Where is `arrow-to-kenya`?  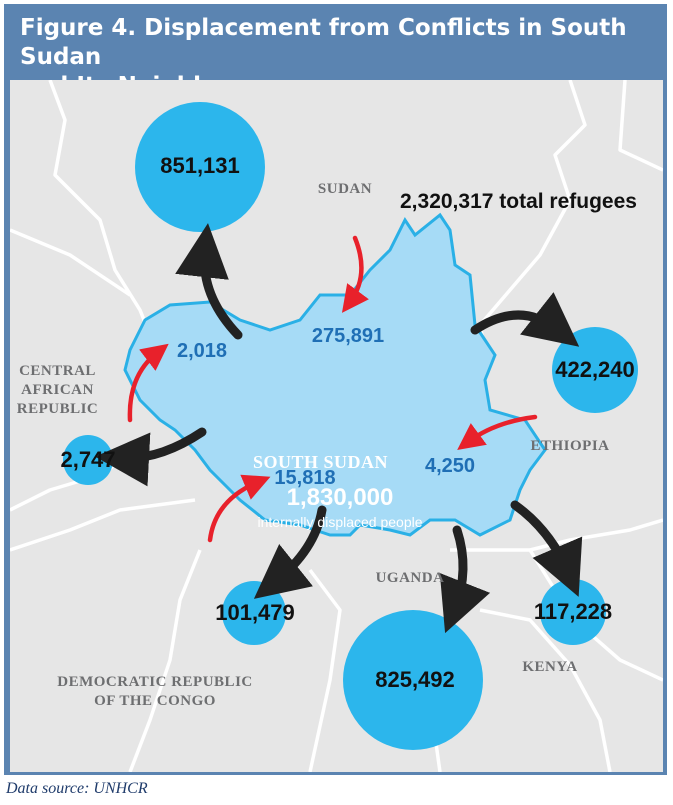
arrow-to-kenya is located at coordinates (546, 548).